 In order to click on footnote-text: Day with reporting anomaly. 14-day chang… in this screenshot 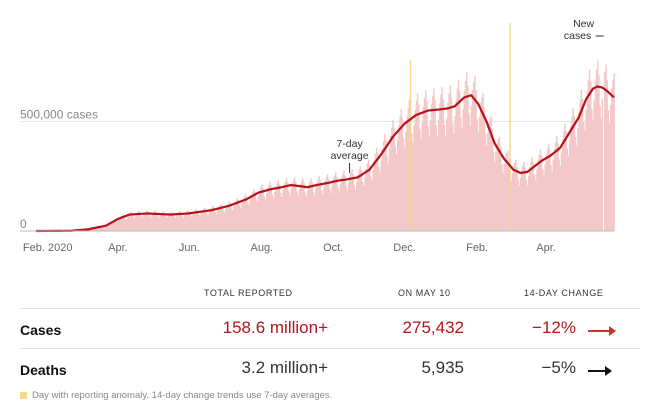, I will do `click(182, 395)`.